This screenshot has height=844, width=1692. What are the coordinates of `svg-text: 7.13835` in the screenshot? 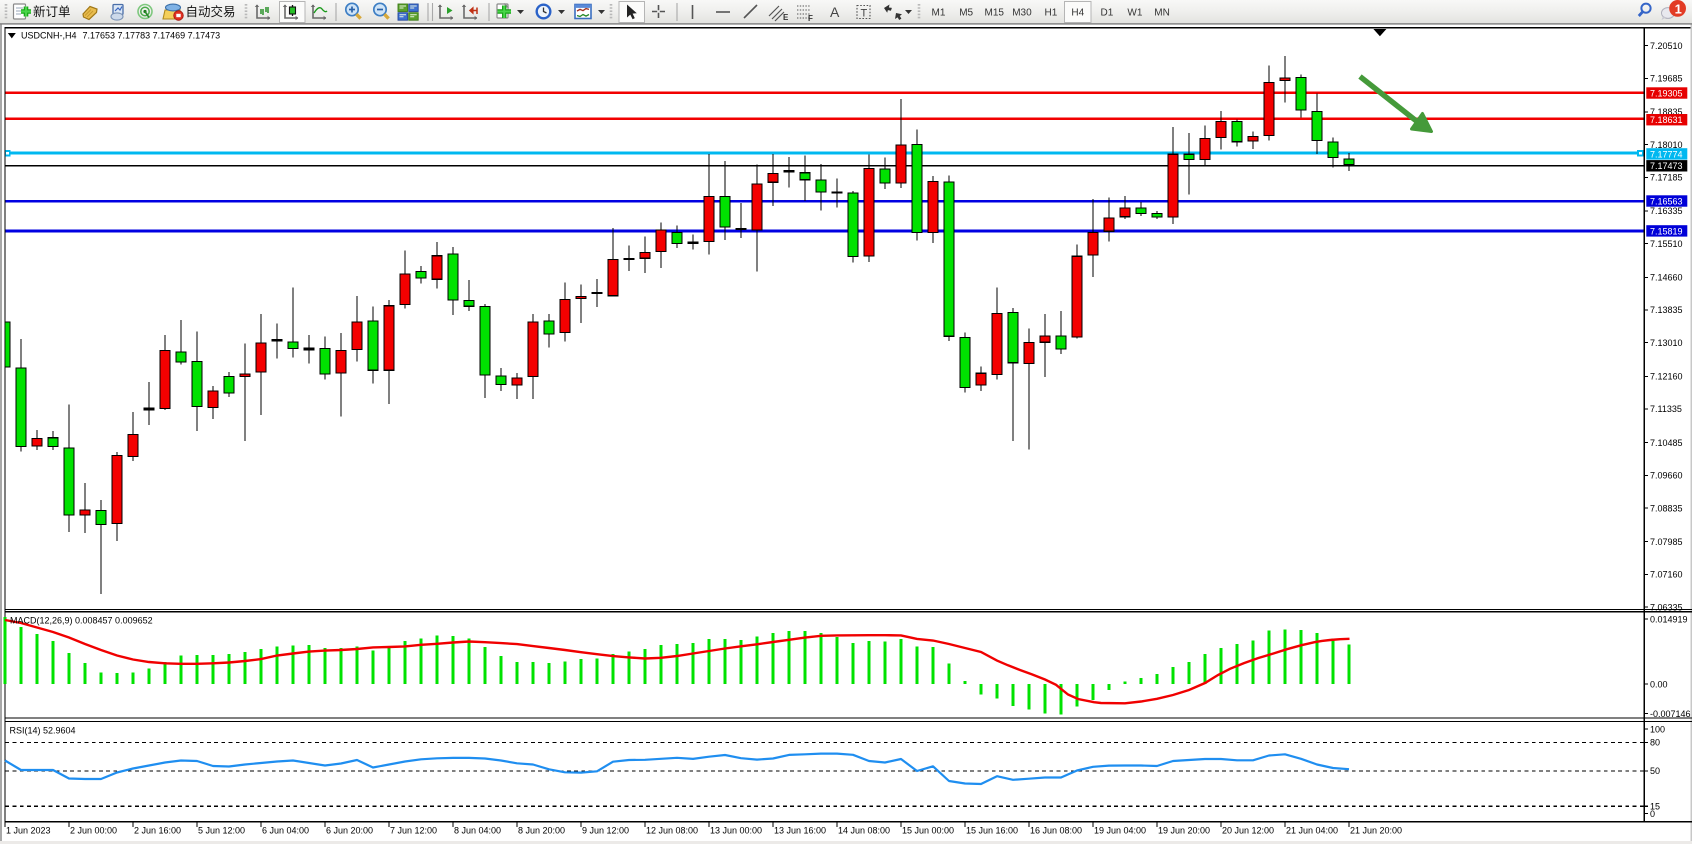 It's located at (1666, 310).